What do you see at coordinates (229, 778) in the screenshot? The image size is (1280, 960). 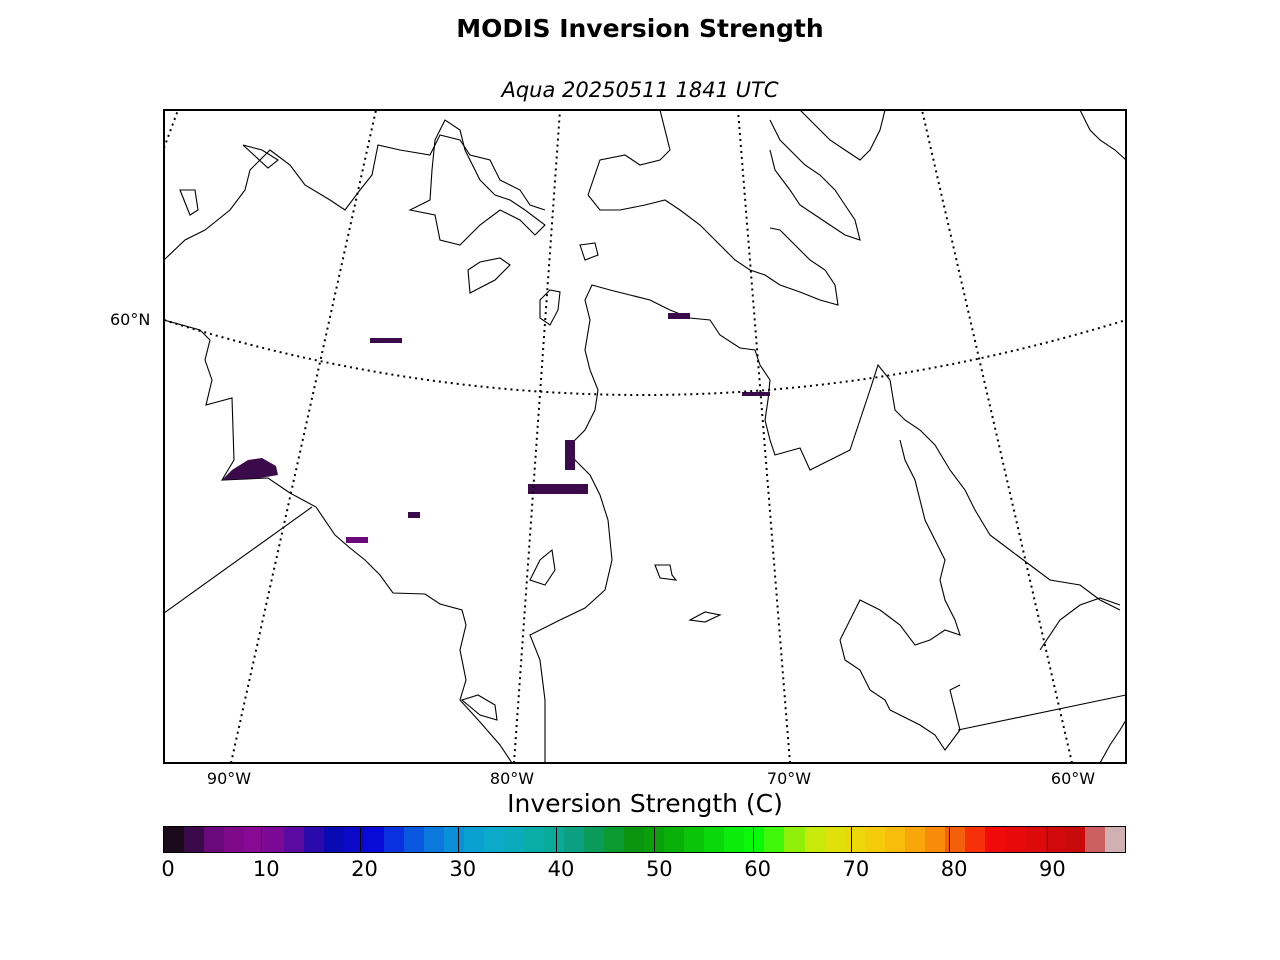 I see `lon-label-90w: 90°W` at bounding box center [229, 778].